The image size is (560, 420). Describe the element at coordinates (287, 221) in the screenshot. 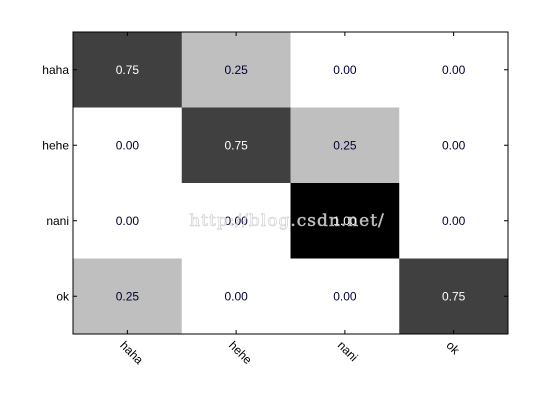

I see `watermark-text: http://blog.csdn.net/` at that location.